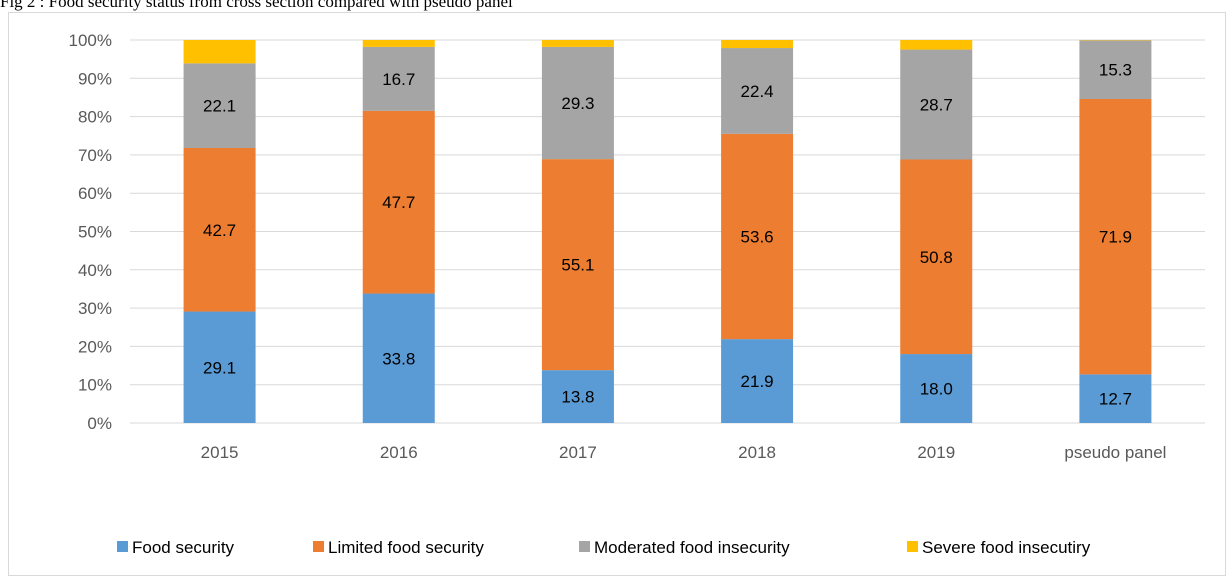 This screenshot has height=577, width=1227. I want to click on data-label: 71.9, so click(1115, 237).